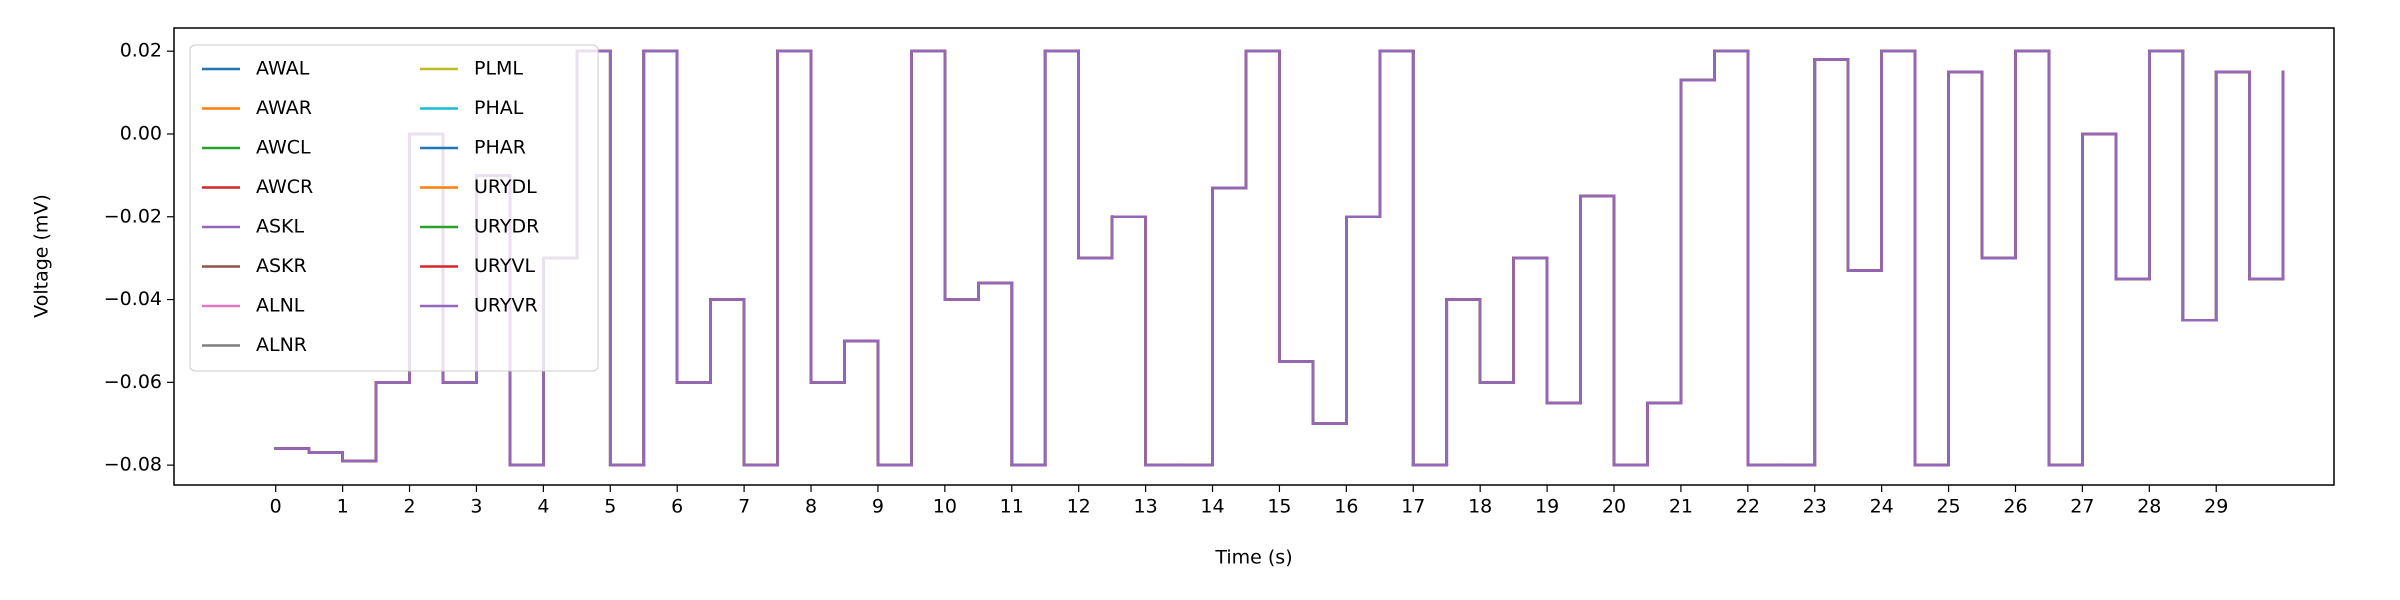  Describe the element at coordinates (677, 507) in the screenshot. I see `x-tick-label: 6` at that location.